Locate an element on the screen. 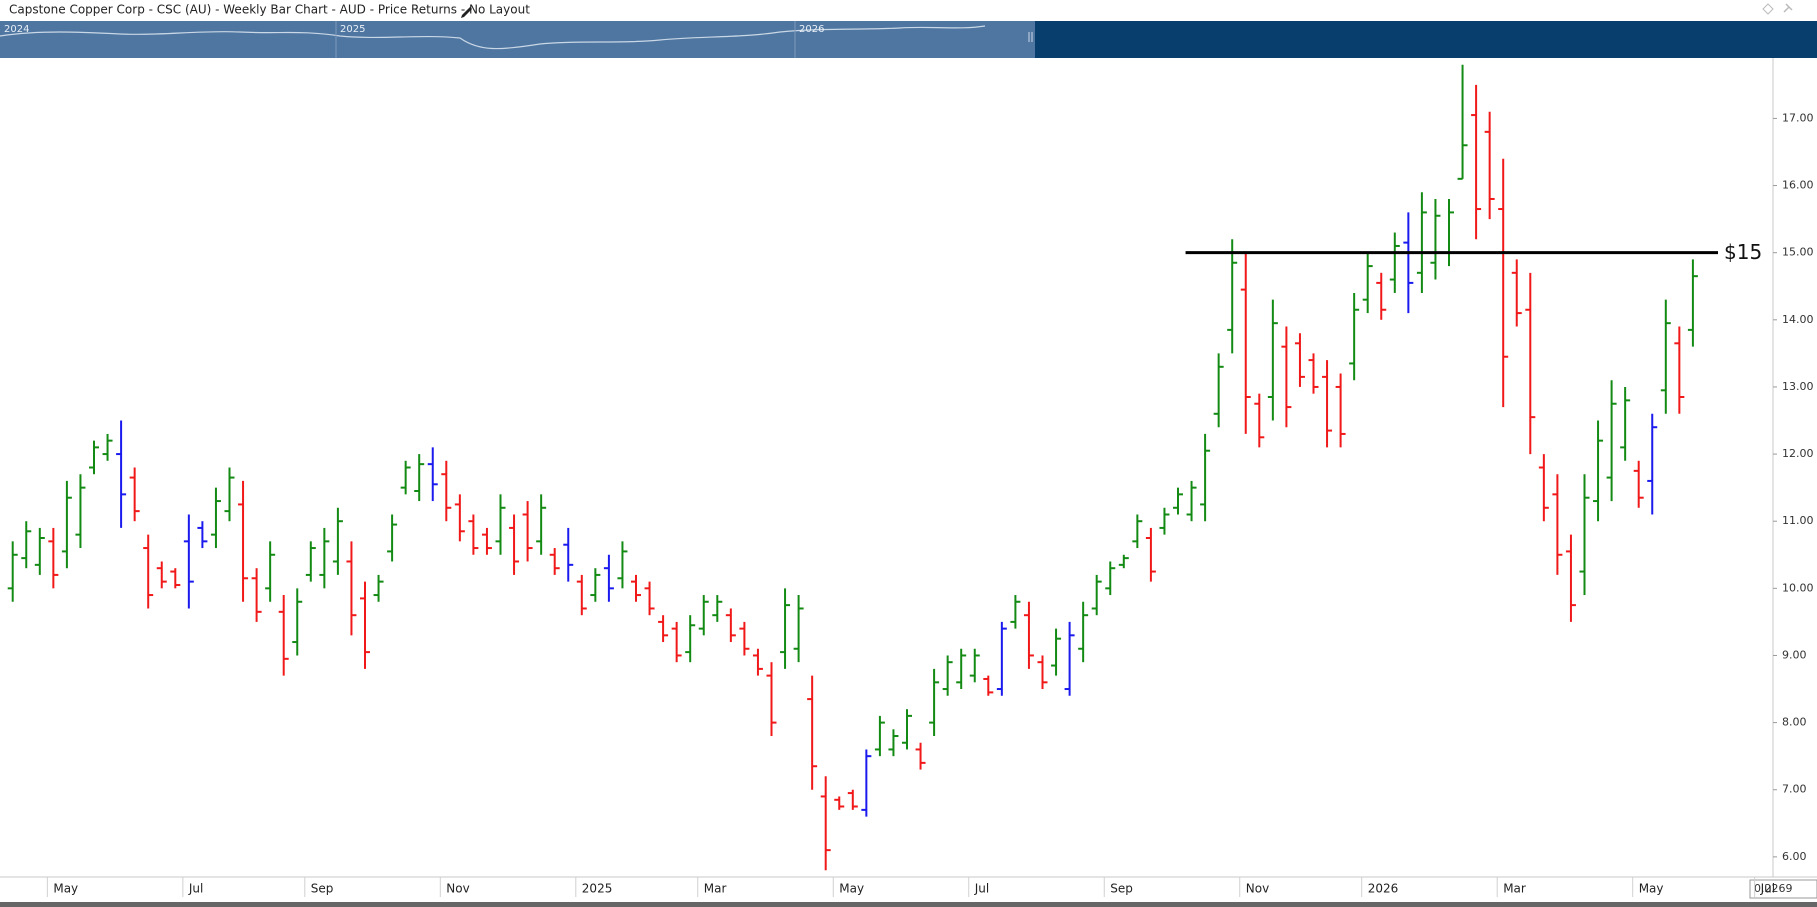 The image size is (1817, 907). level-label: $15 is located at coordinates (1743, 252).